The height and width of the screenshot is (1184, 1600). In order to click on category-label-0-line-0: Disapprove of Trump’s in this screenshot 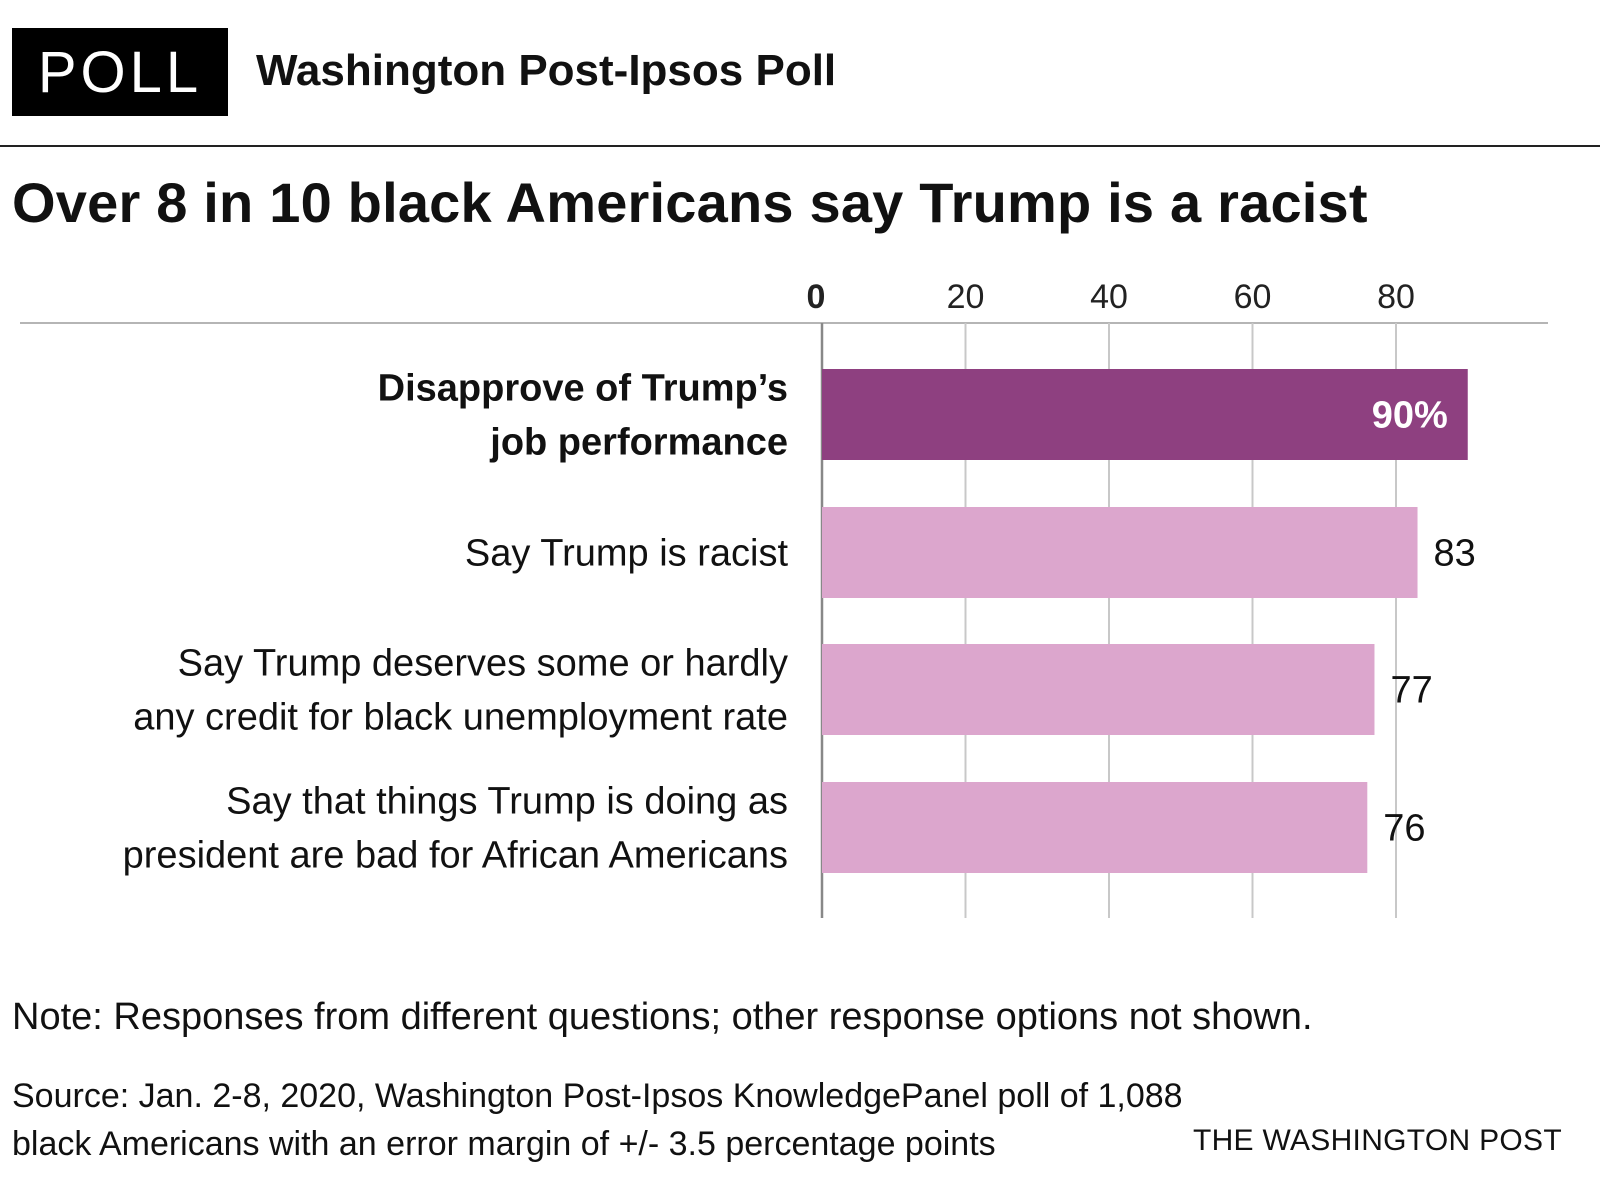, I will do `click(583, 389)`.